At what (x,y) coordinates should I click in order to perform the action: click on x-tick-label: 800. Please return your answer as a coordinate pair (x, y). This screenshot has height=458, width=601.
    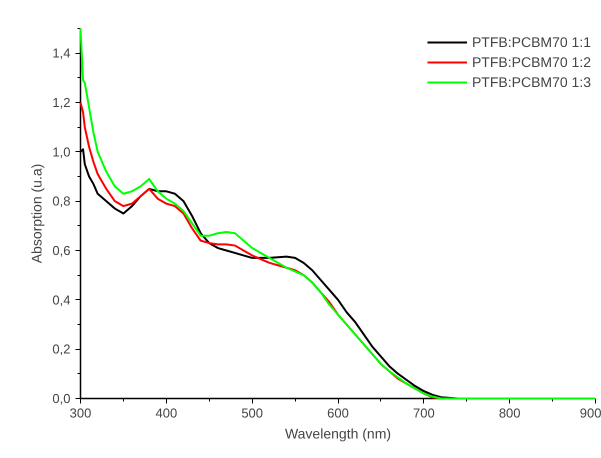
    Looking at the image, I should click on (509, 413).